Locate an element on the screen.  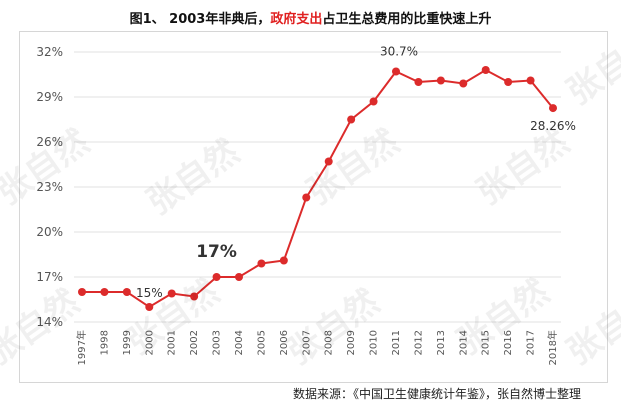
y-axis-ticks: 14% 17% 20% 23% 26% 29% 32% is located at coordinates (49, 187).